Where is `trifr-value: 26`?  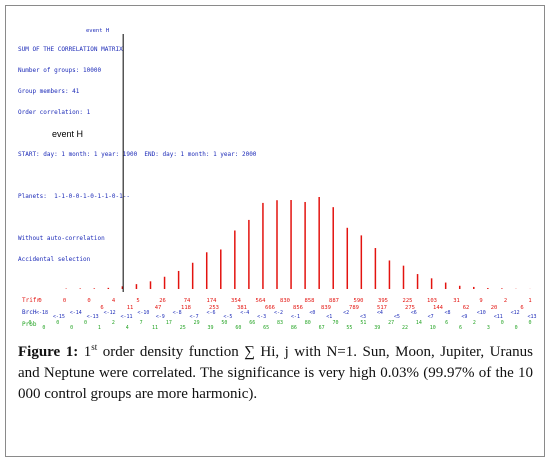
trifr-value: 26 is located at coordinates (162, 301).